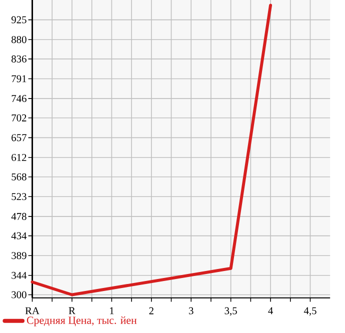  What do you see at coordinates (270, 311) in the screenshot?
I see `x-tick-label: 4` at bounding box center [270, 311].